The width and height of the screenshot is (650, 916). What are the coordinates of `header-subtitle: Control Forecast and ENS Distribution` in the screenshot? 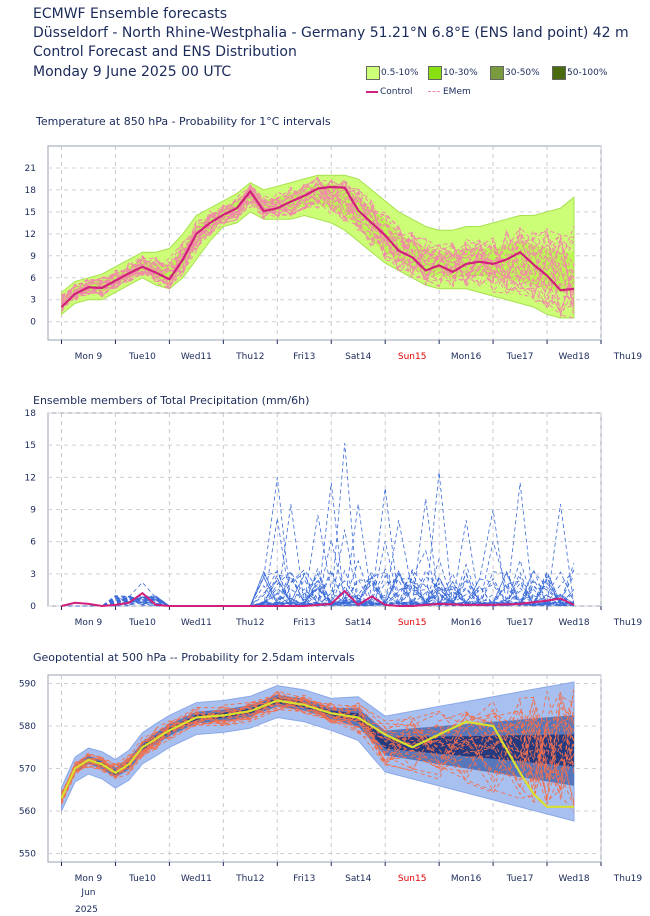 It's located at (165, 52).